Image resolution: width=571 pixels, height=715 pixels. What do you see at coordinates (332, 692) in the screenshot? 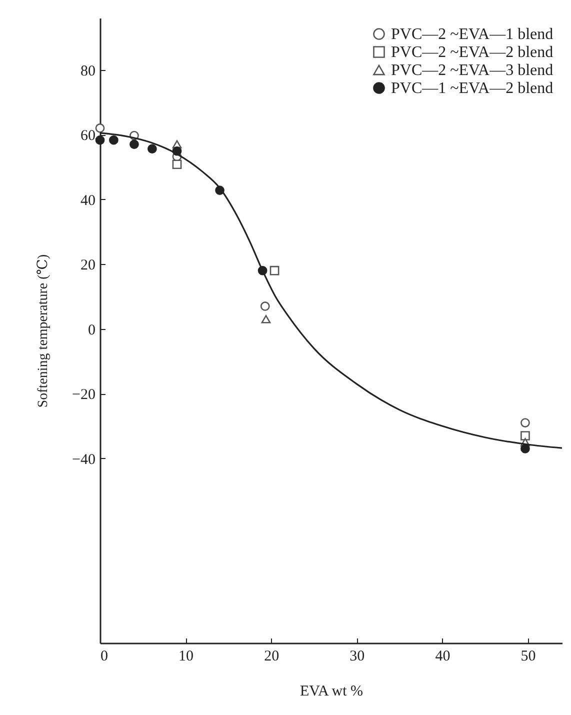
I see `x-axis-title: EVA wt %` at bounding box center [332, 692].